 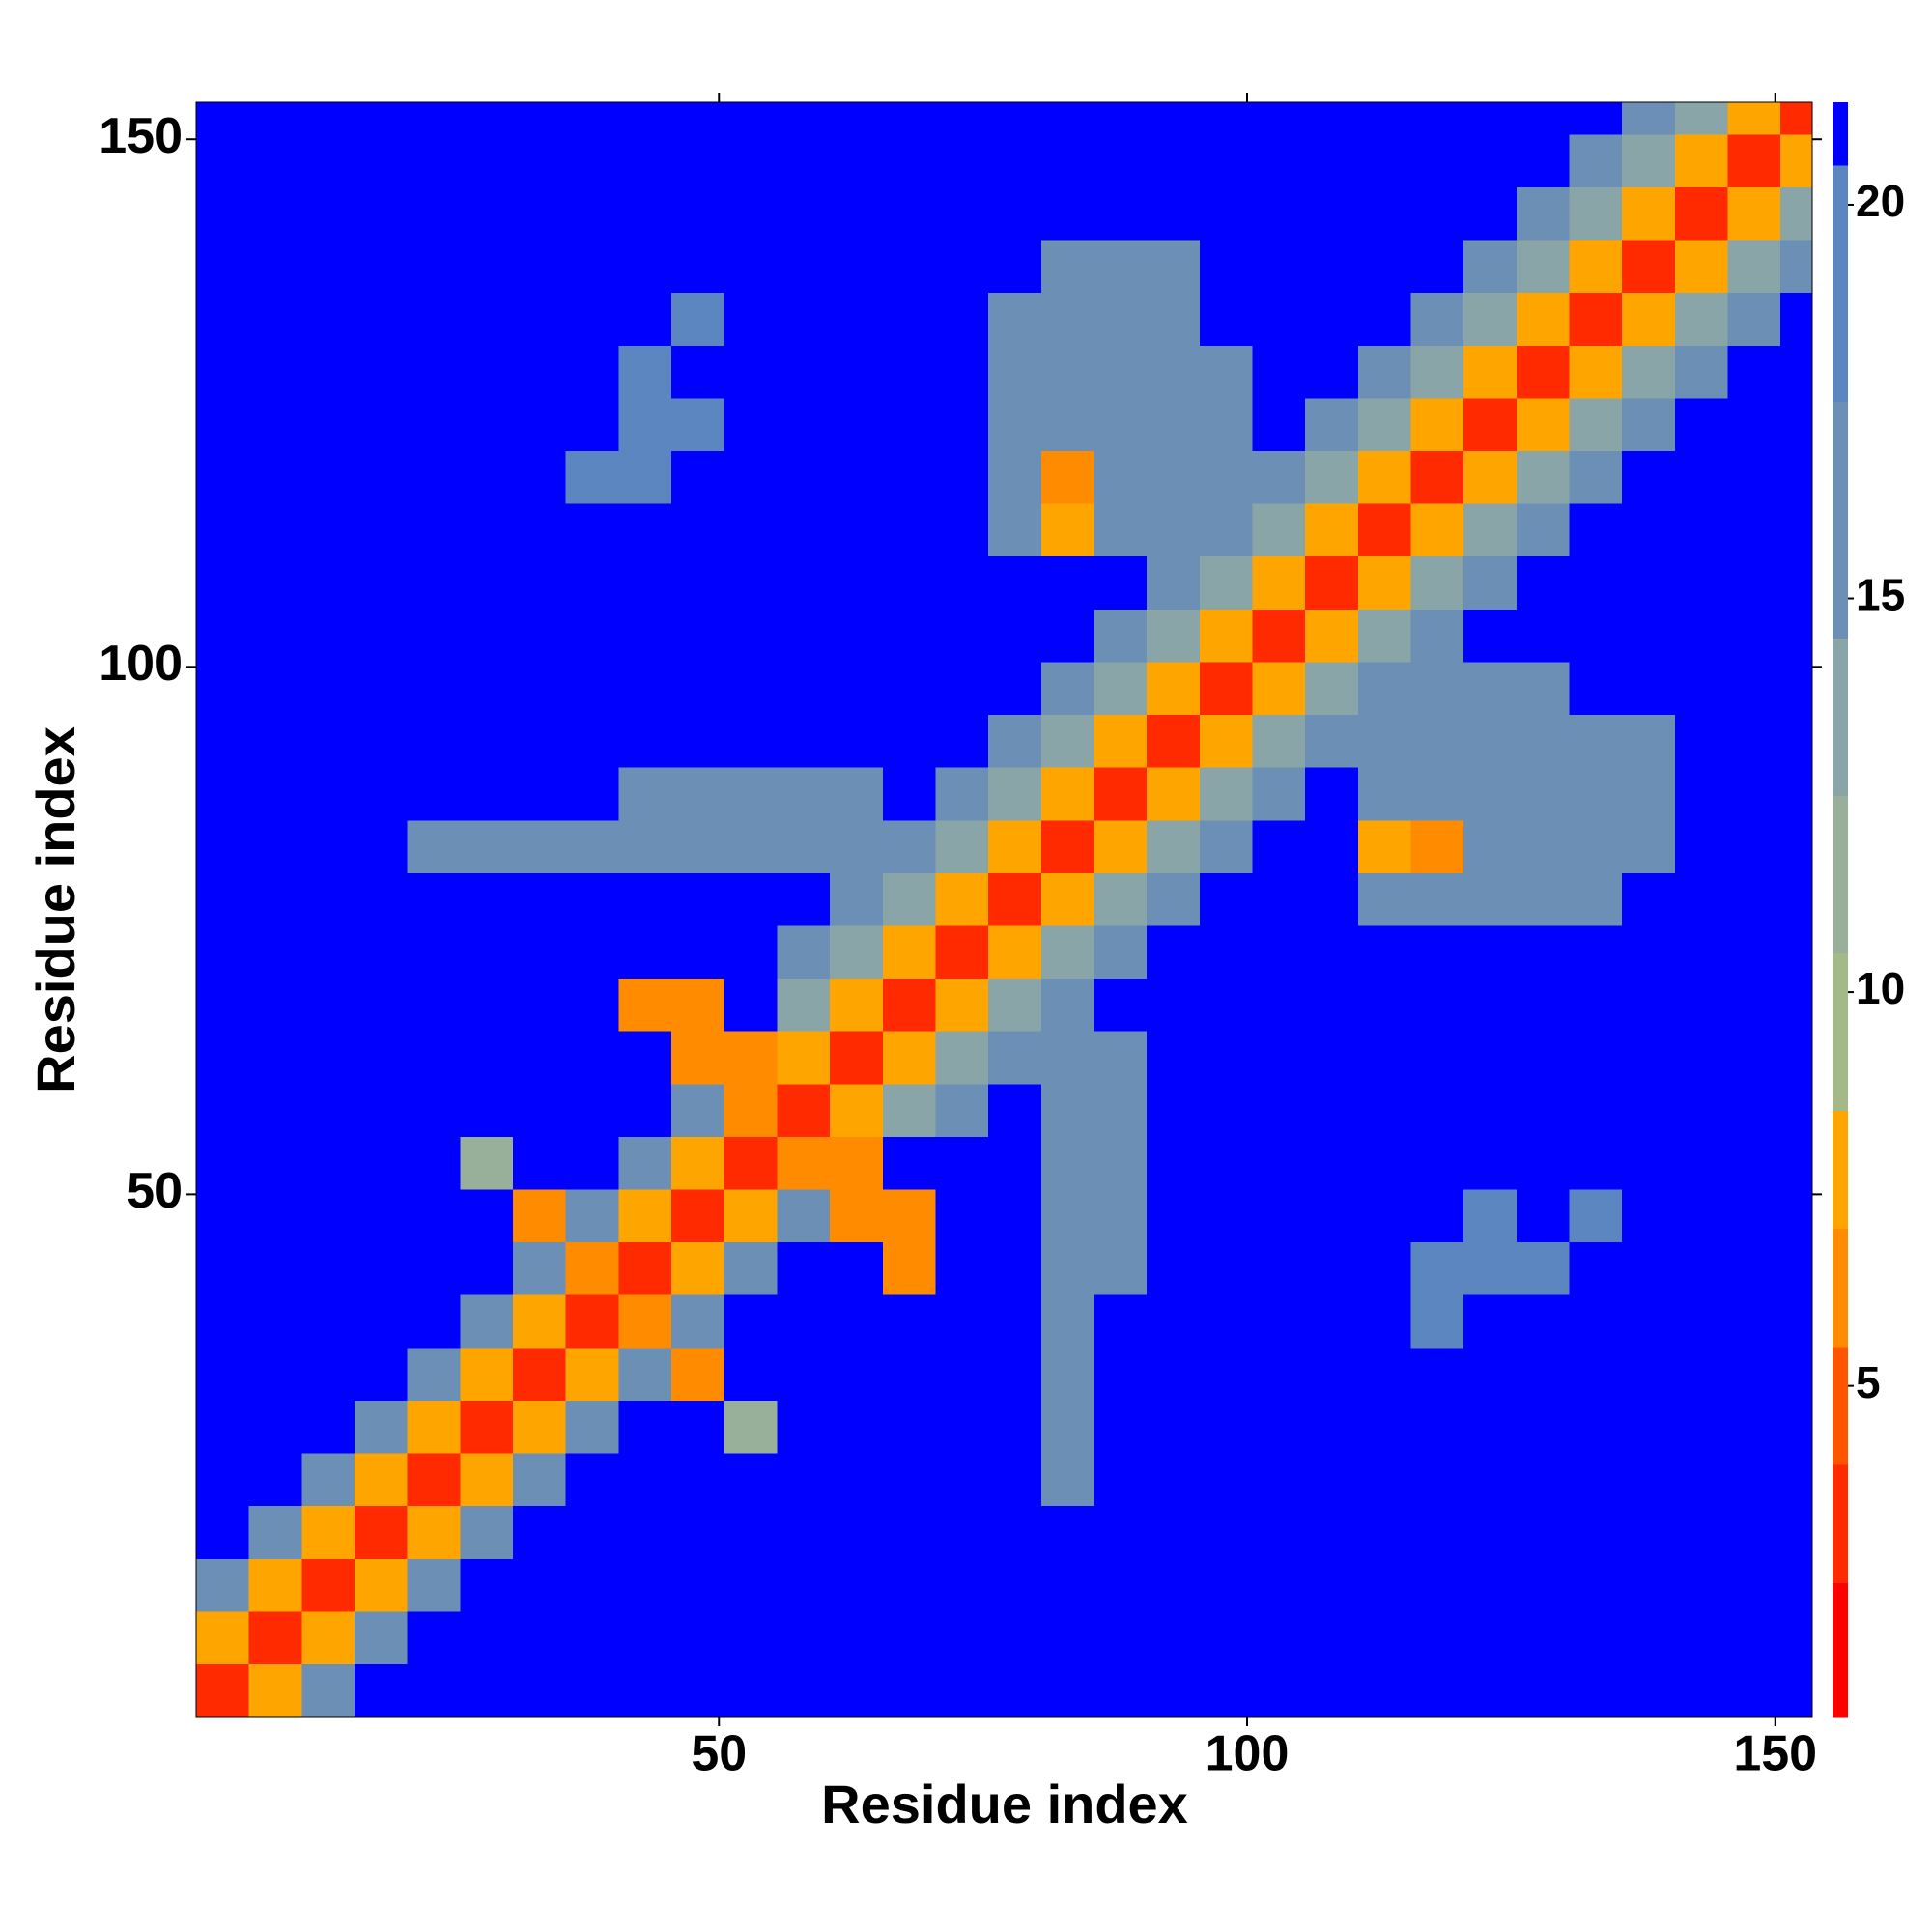 I want to click on y-tick-label: 150, so click(x=141, y=136).